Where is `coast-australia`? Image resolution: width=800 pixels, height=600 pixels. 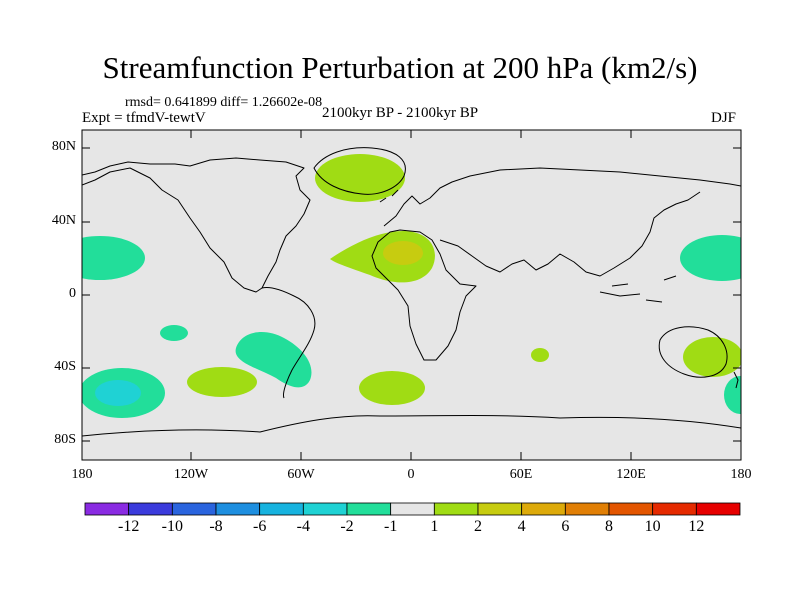
coast-australia is located at coordinates (693, 352).